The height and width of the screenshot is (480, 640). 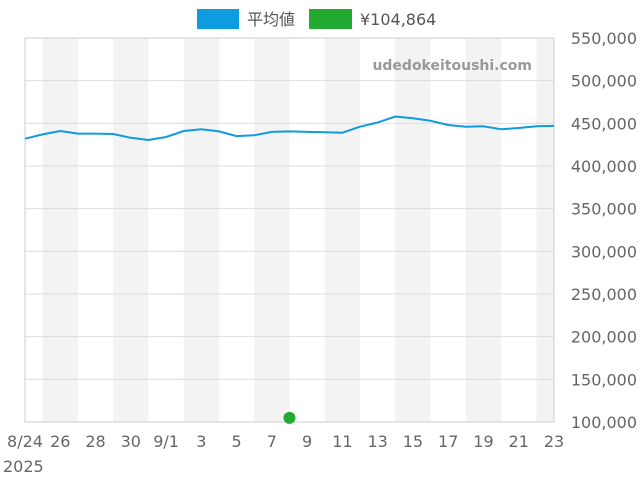 I want to click on x-tick-label: 17, so click(x=448, y=441).